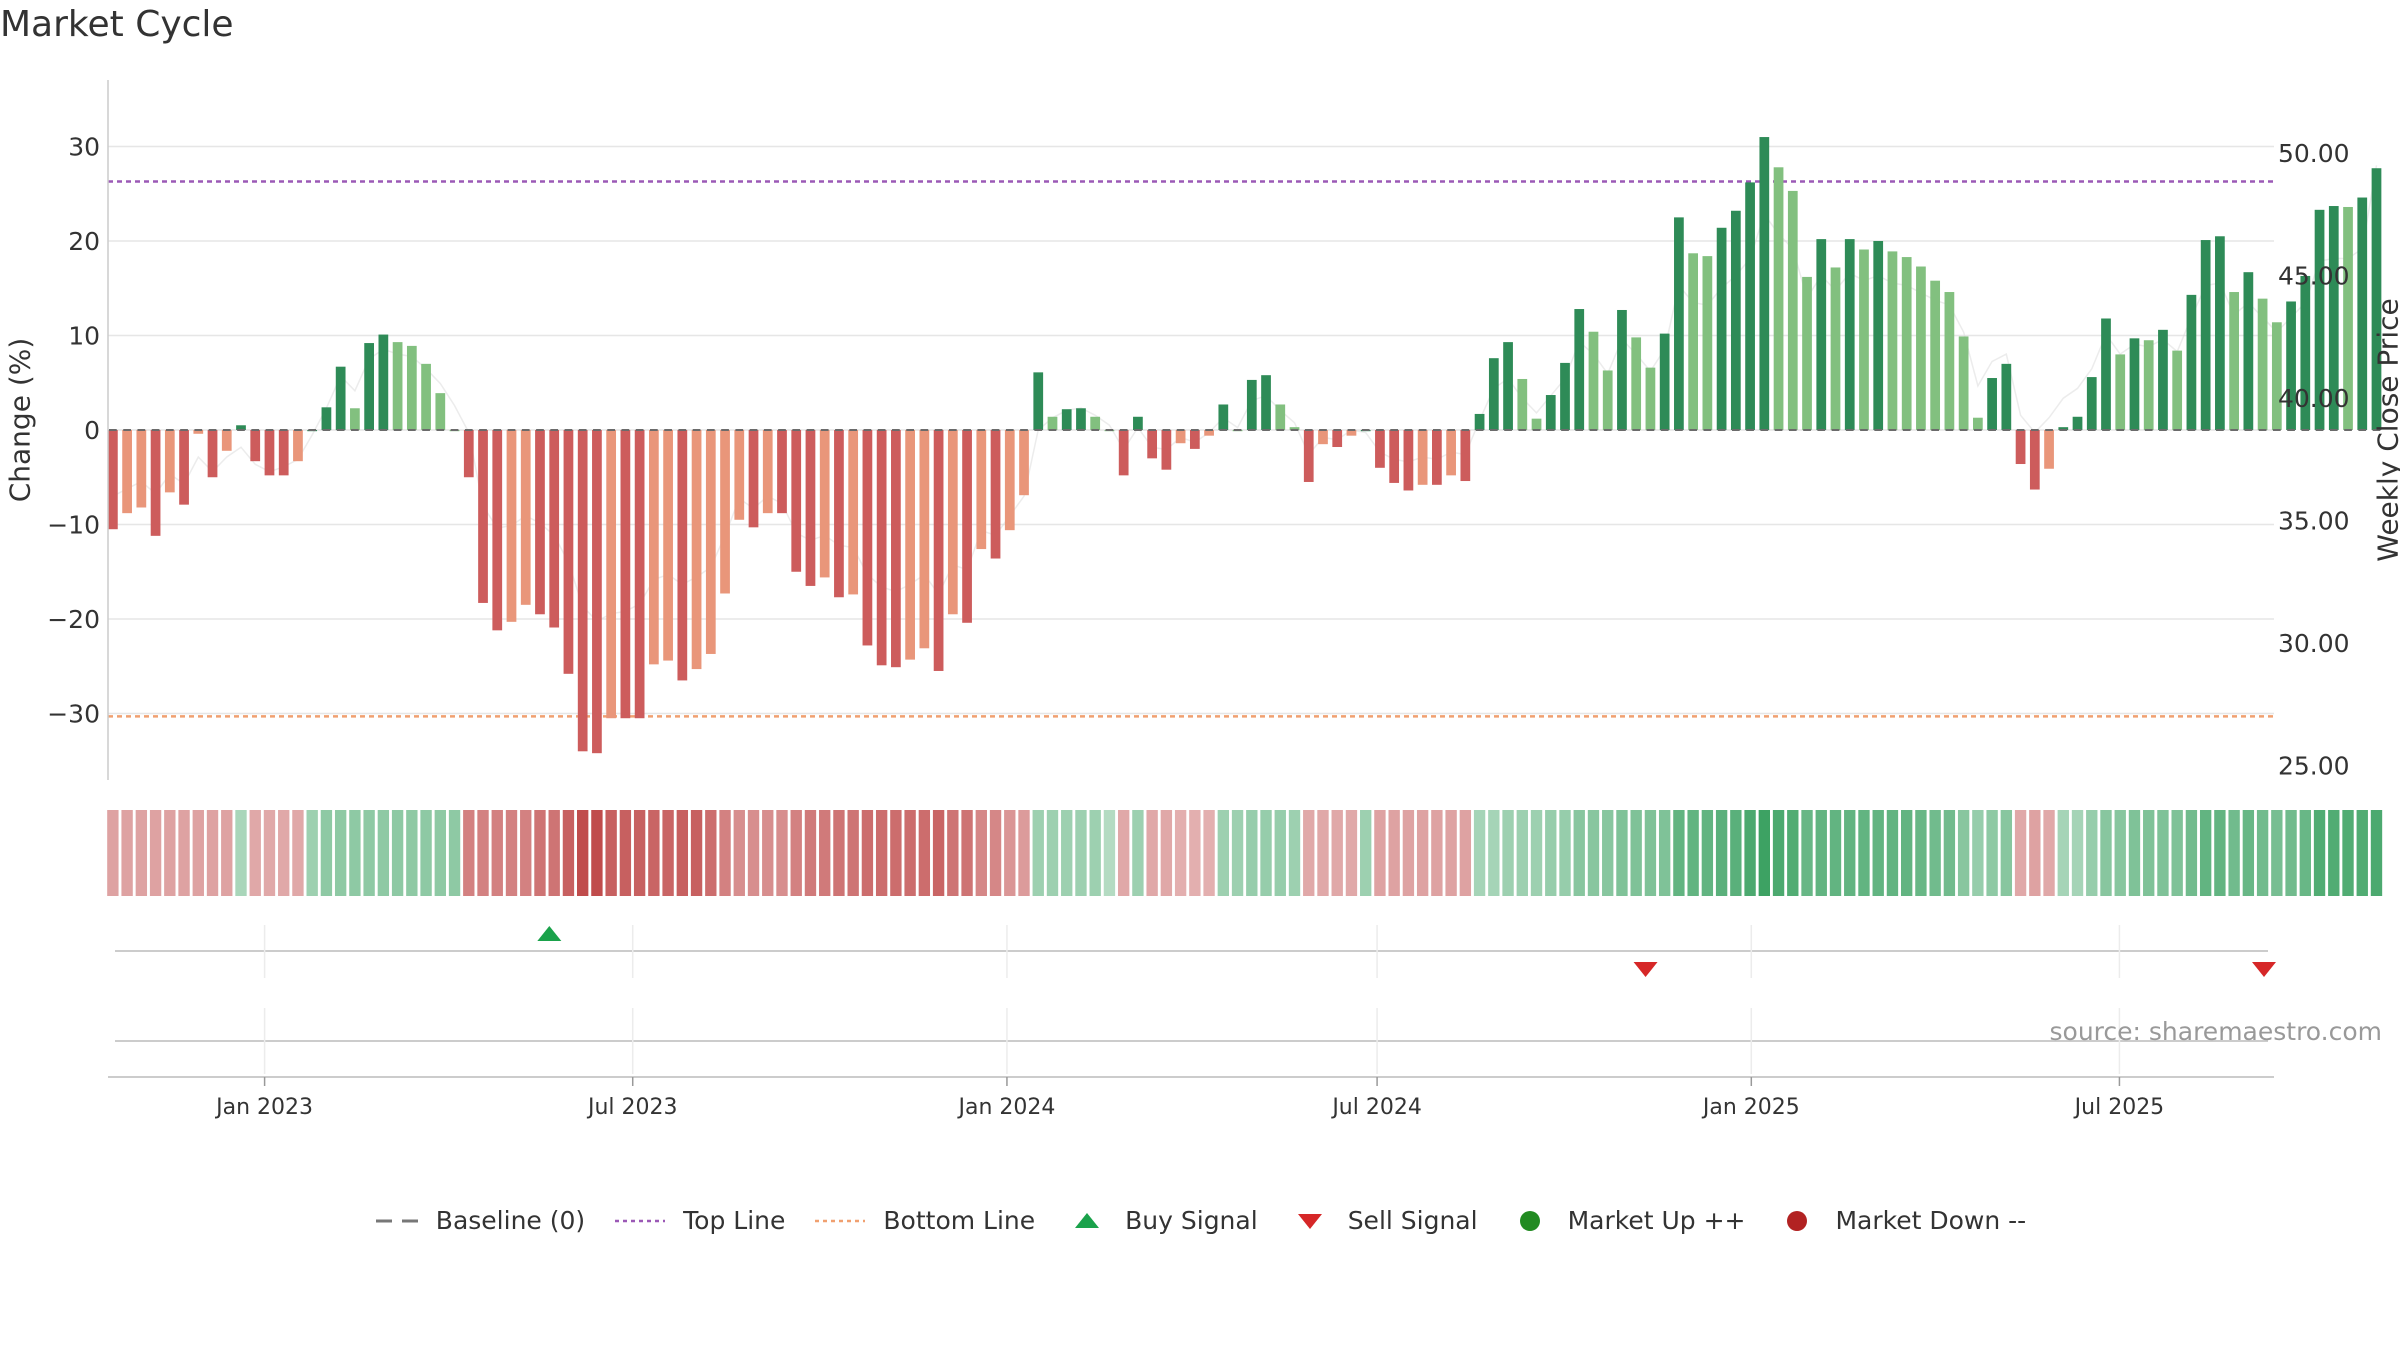 The height and width of the screenshot is (1350, 2400). Describe the element at coordinates (2314, 643) in the screenshot. I see `y2-tick-label: 30.00` at that location.